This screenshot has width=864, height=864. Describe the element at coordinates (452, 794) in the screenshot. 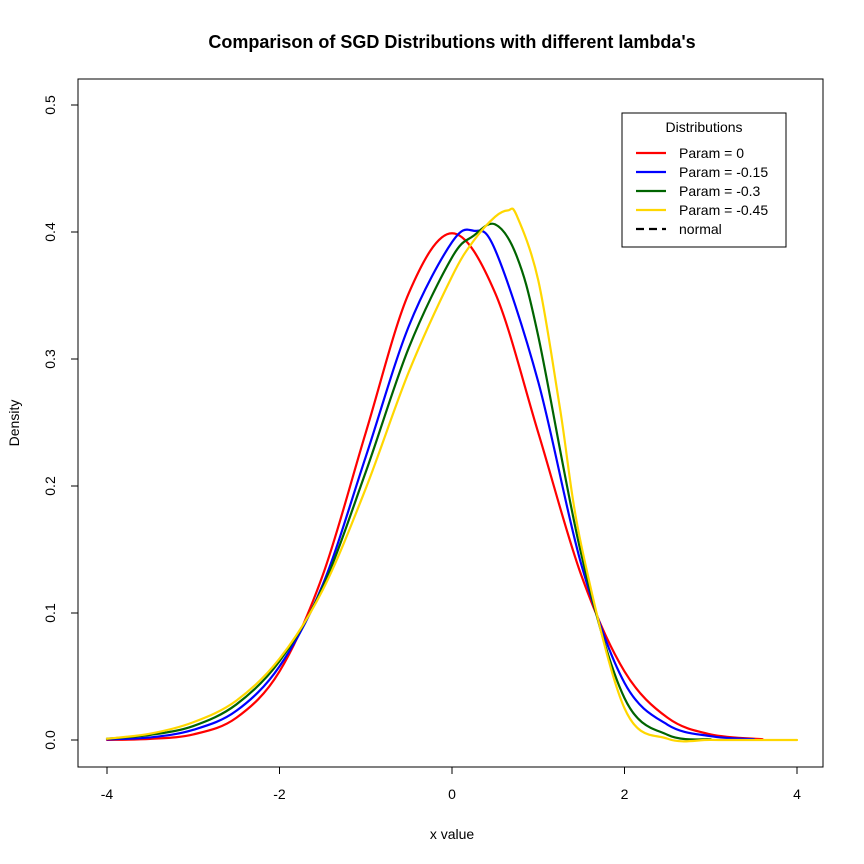

I see `x-tick-label: 0` at that location.